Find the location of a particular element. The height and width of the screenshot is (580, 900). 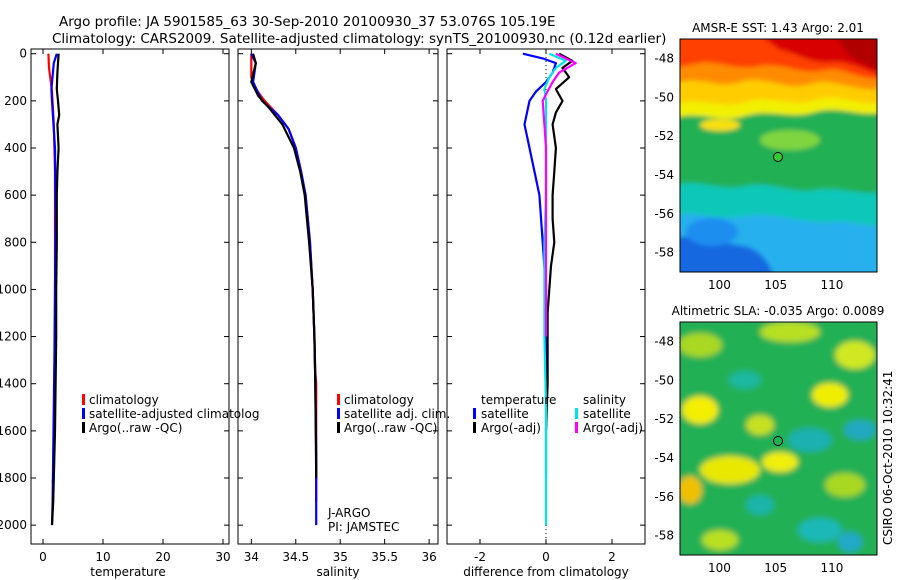

x-tick-label: -2 is located at coordinates (480, 557).